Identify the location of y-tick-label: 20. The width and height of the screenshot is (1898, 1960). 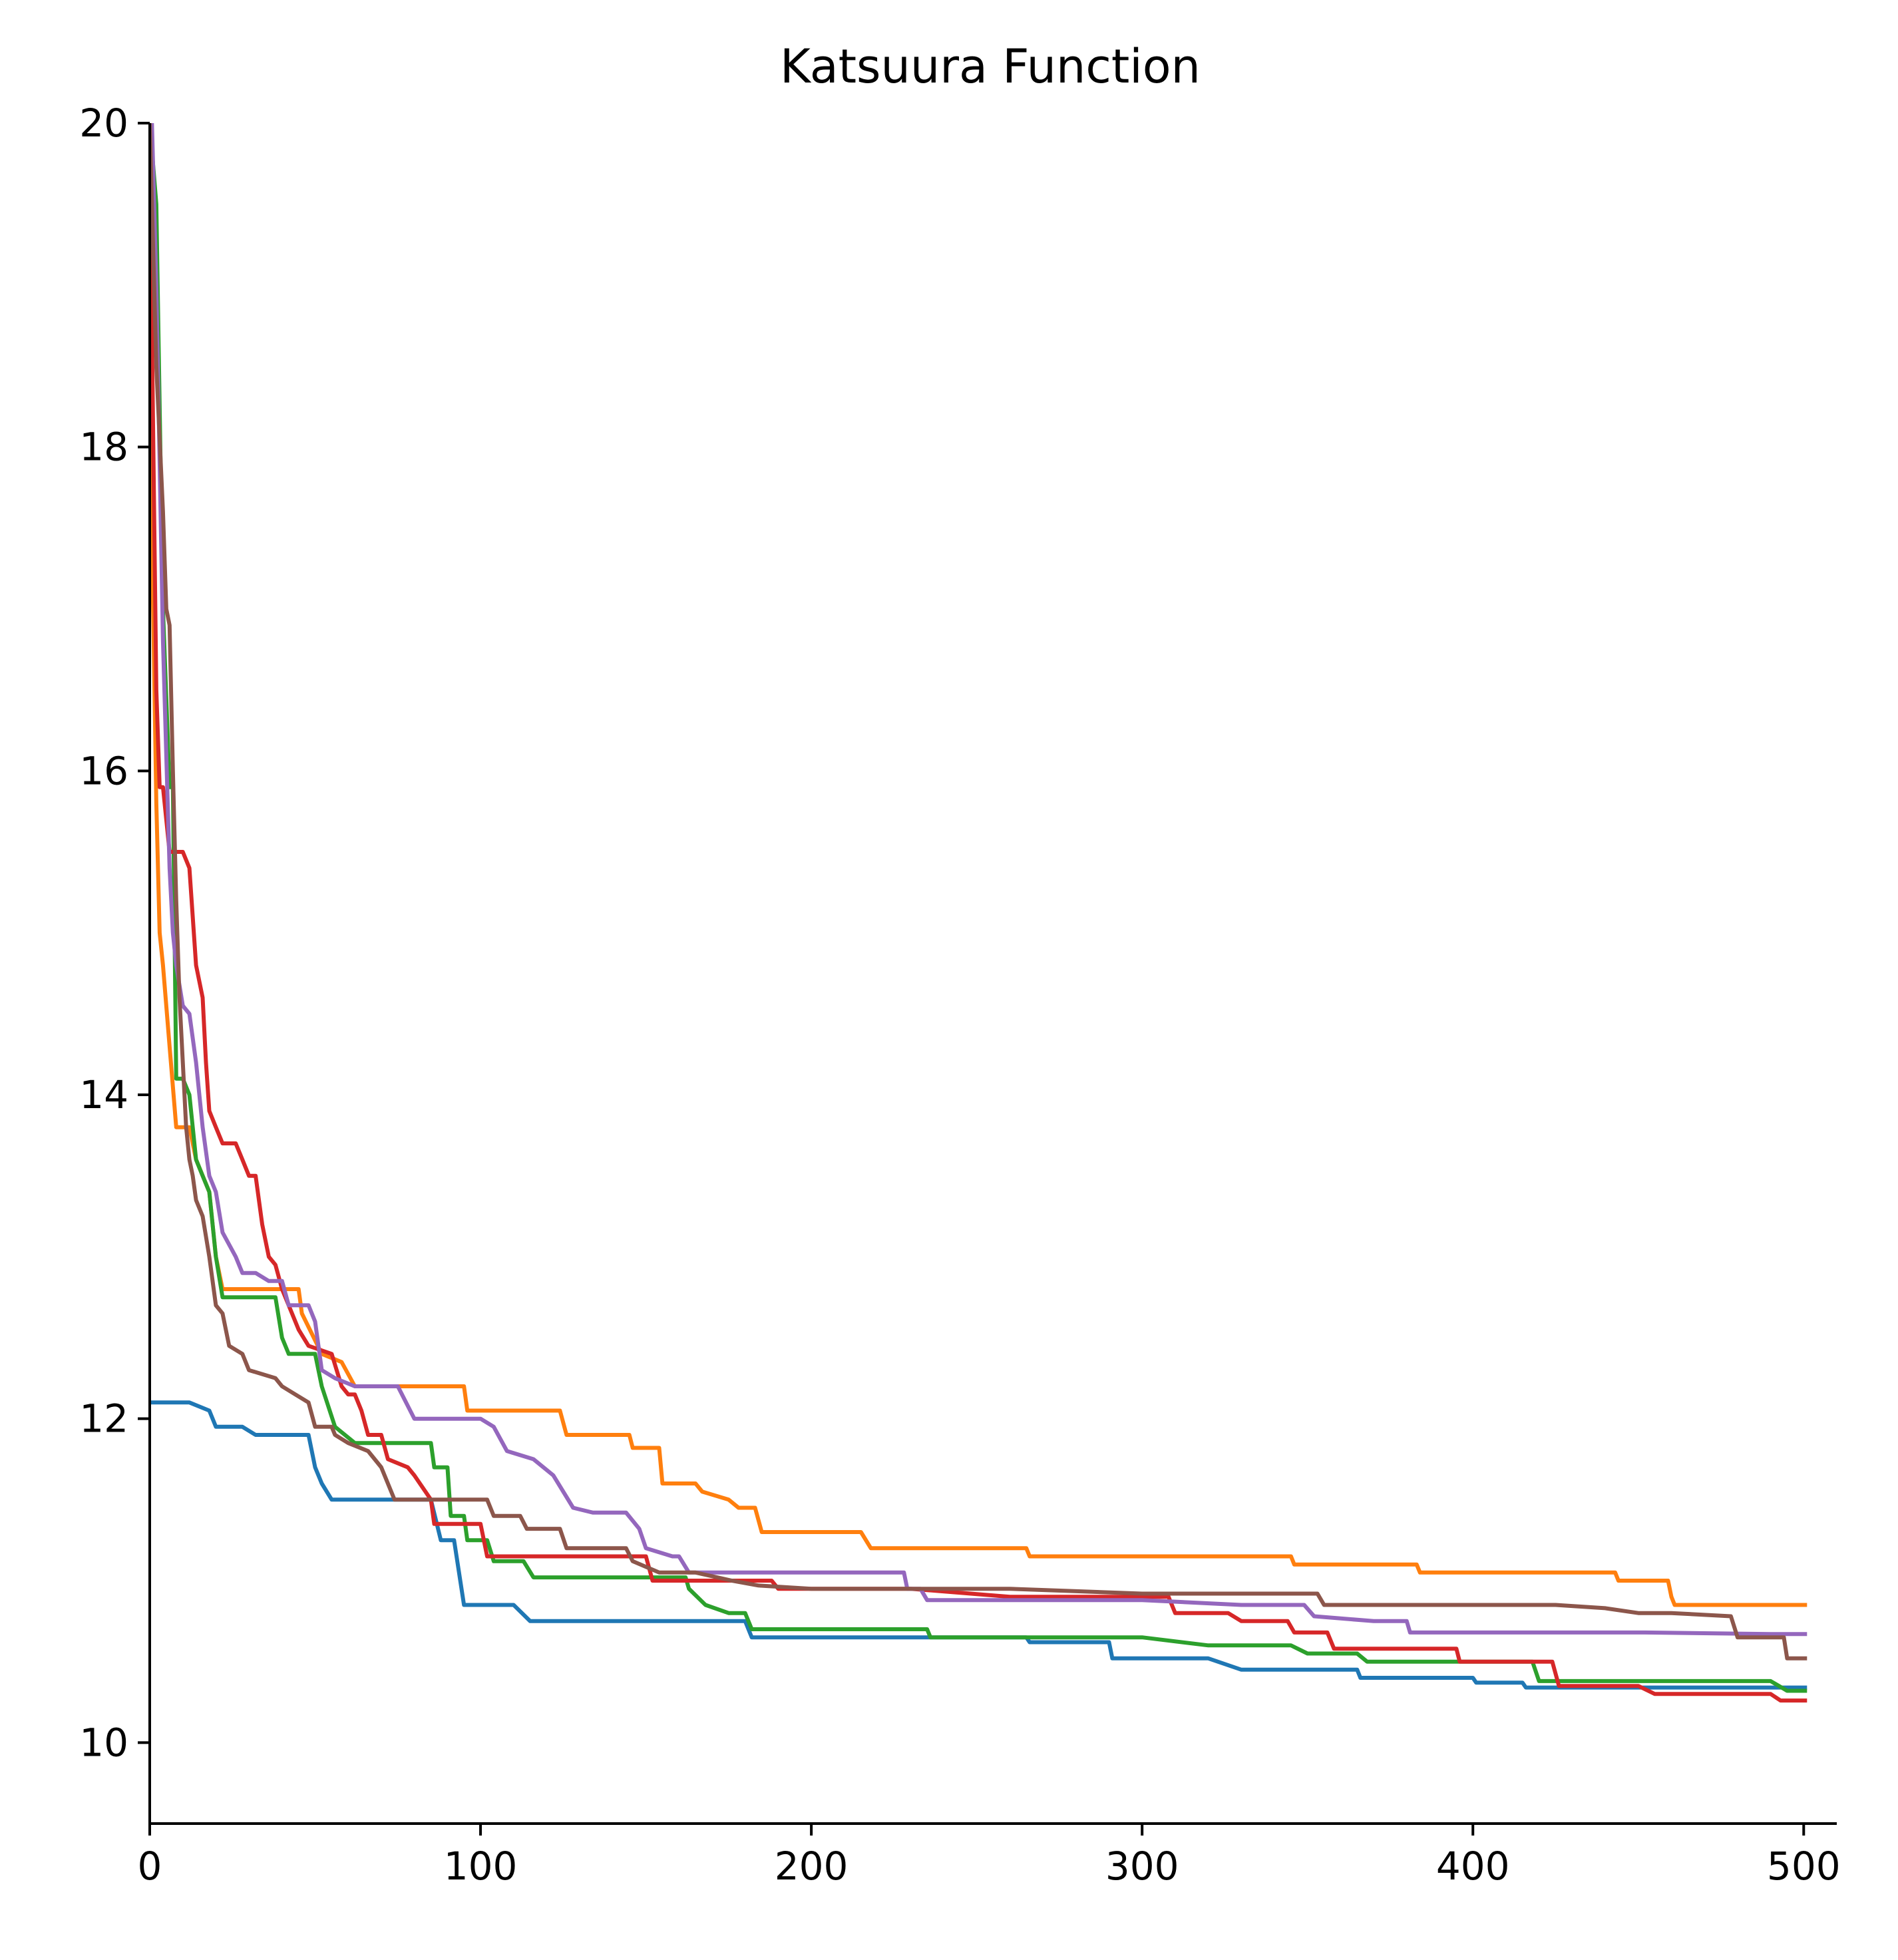
(104, 123).